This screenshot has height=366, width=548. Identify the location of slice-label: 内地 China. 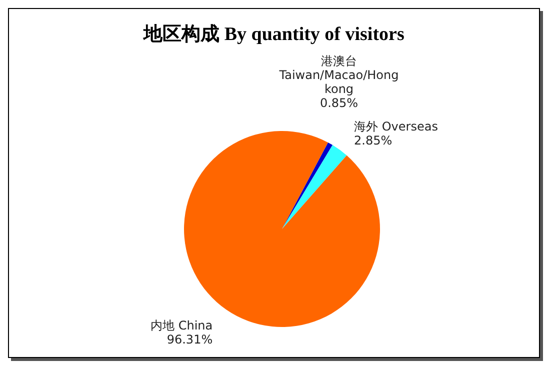
(181, 325).